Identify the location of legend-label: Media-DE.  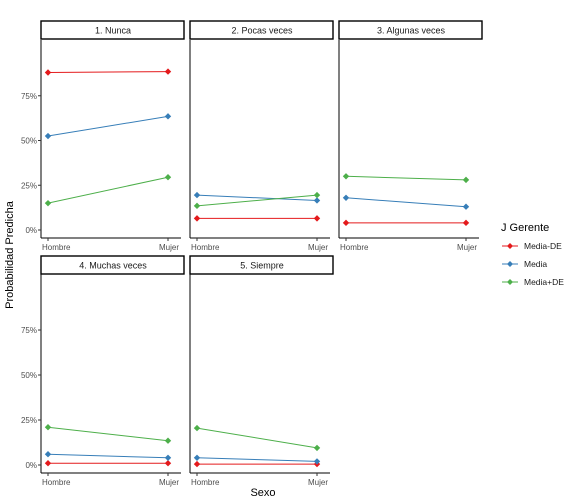
(543, 246).